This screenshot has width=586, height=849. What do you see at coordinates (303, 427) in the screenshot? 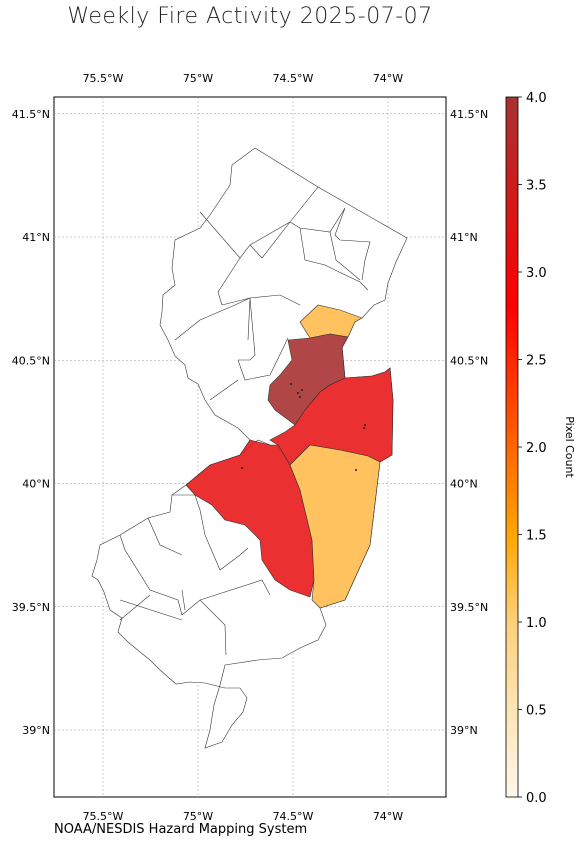
I see `fire-detections` at bounding box center [303, 427].